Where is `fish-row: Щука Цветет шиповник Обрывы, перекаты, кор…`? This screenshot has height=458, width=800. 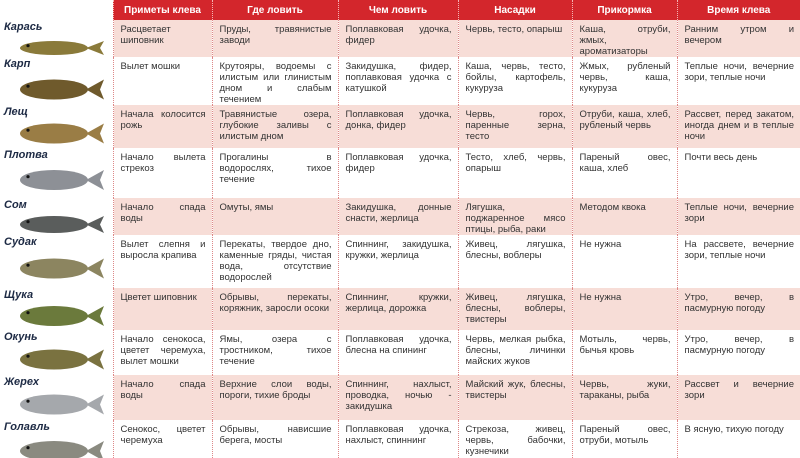 fish-row: Щука Цветет шиповник Обрывы, перекаты, кор… is located at coordinates (400, 309).